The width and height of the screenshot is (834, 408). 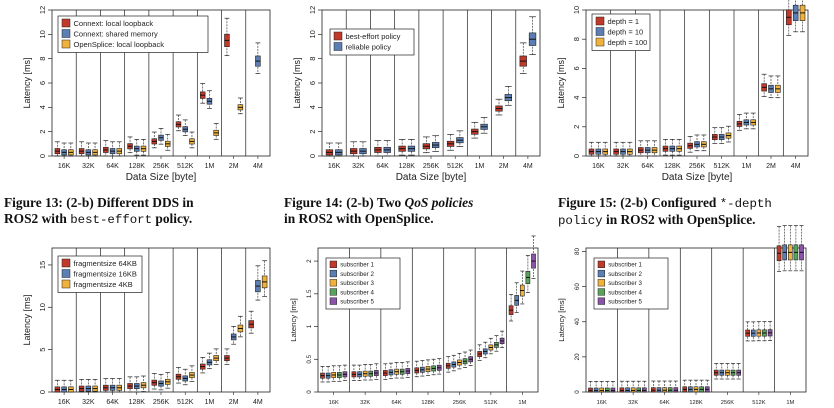 What do you see at coordinates (373, 36) in the screenshot?
I see `legend-label: best-effort policy` at bounding box center [373, 36].